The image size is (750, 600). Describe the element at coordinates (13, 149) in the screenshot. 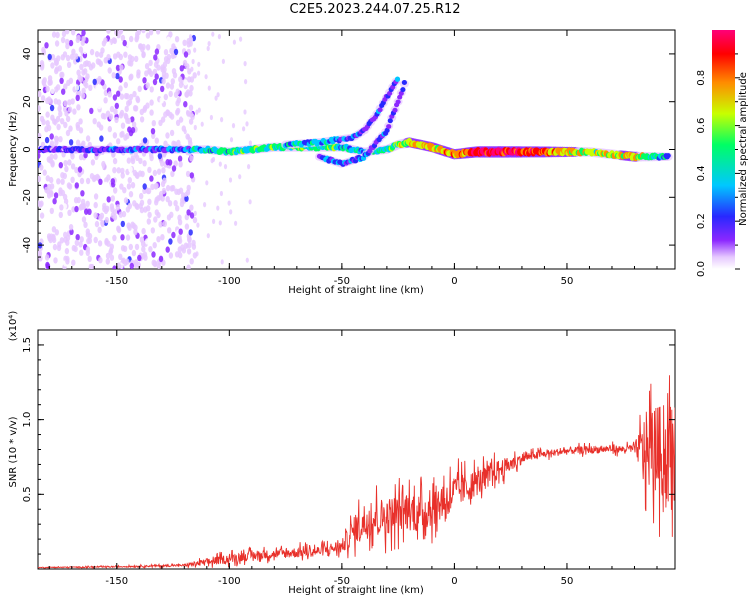

I see `spectrogram-ylabel: Frequency (Hz)` at that location.